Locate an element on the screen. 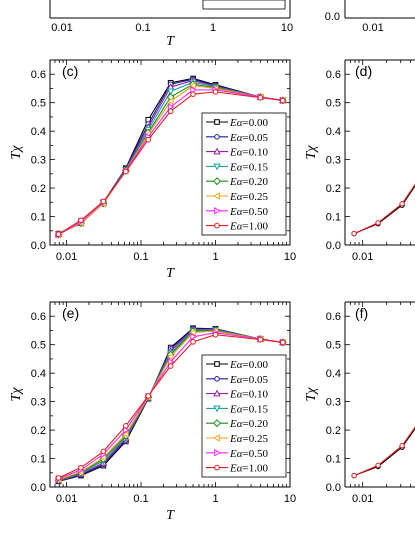 The image size is (415, 537). top-right-sliver: 0.0 0.01 is located at coordinates (370, 17).